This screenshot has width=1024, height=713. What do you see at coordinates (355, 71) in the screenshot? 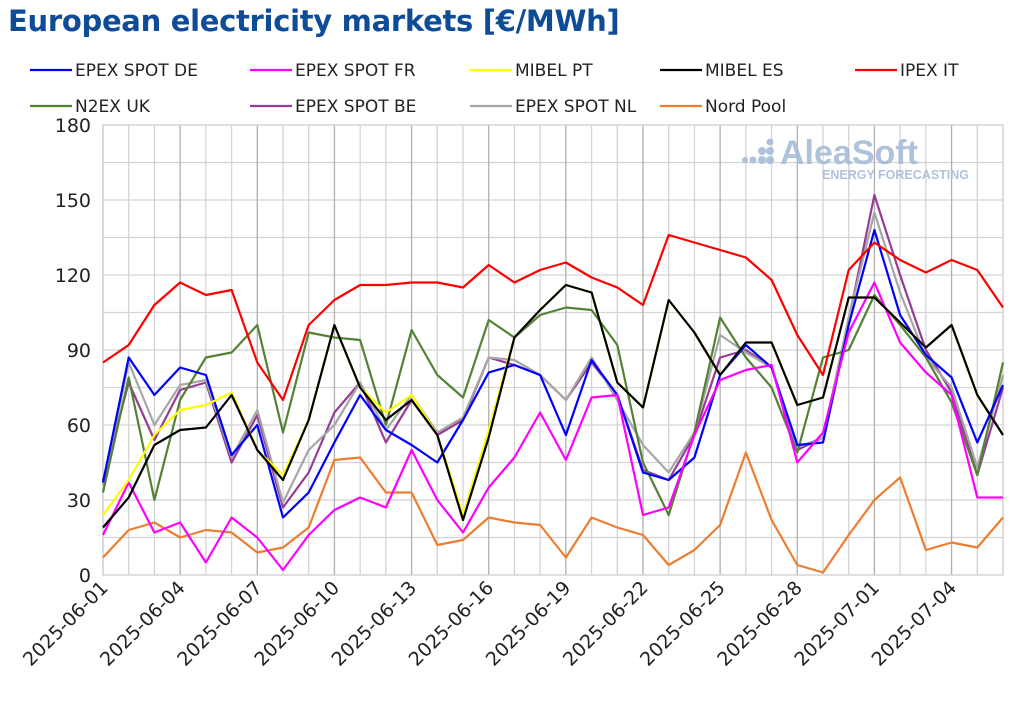
I see `legend-label: EPEX SPOT FR` at bounding box center [355, 71].